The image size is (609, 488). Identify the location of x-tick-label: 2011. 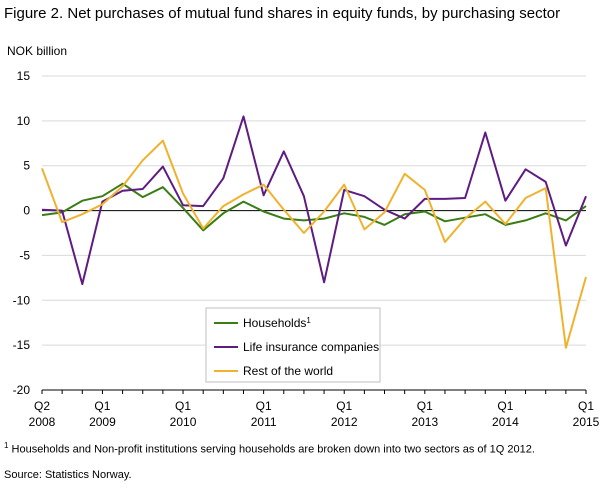
(264, 422).